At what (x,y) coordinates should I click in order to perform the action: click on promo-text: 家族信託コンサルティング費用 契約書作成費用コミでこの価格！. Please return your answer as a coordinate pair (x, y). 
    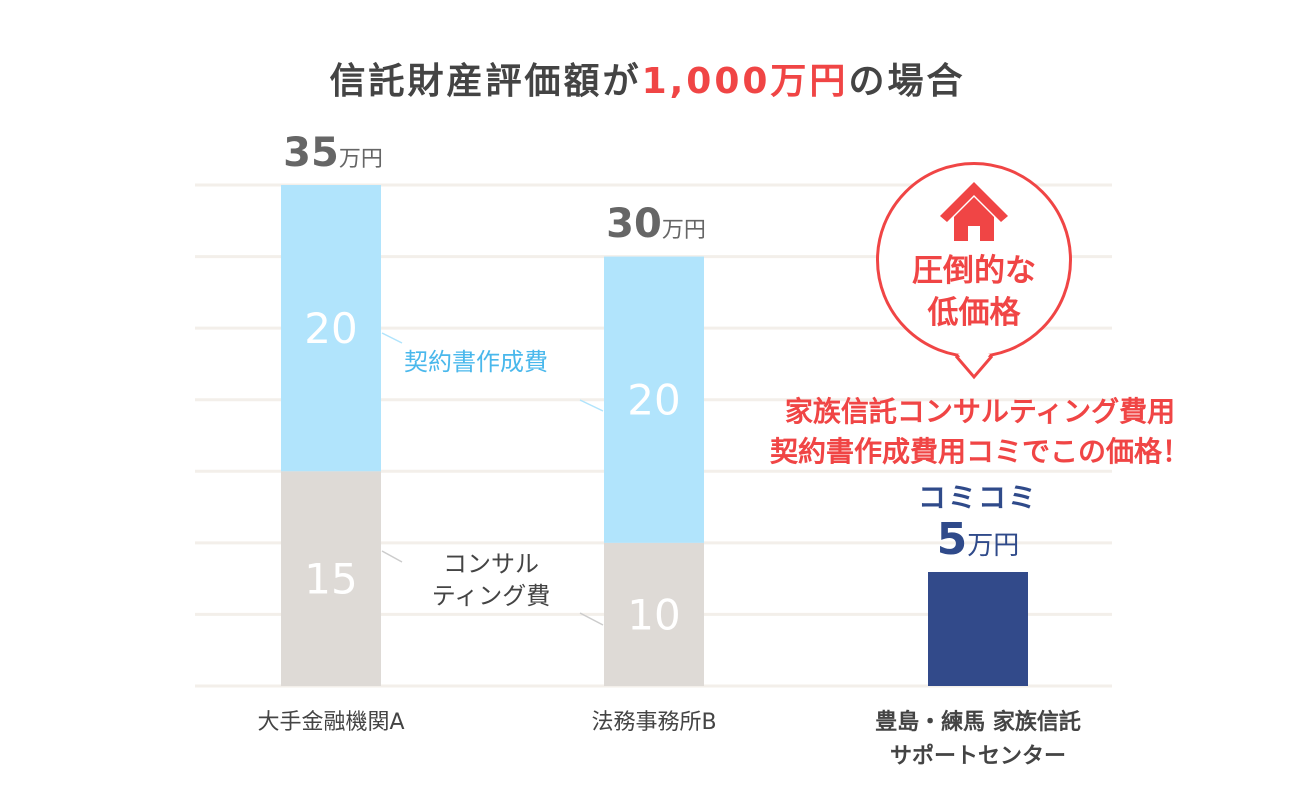
    Looking at the image, I should click on (979, 431).